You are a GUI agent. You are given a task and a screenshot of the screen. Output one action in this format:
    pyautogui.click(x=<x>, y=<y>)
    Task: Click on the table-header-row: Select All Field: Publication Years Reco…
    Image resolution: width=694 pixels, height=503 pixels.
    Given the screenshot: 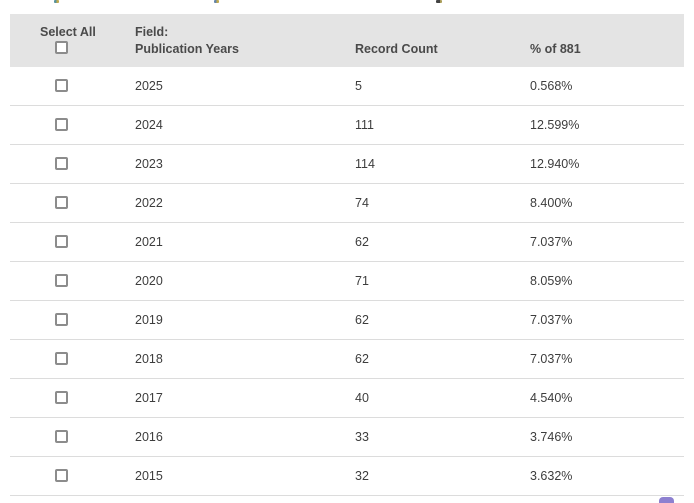 What is the action you would take?
    pyautogui.click(x=347, y=40)
    